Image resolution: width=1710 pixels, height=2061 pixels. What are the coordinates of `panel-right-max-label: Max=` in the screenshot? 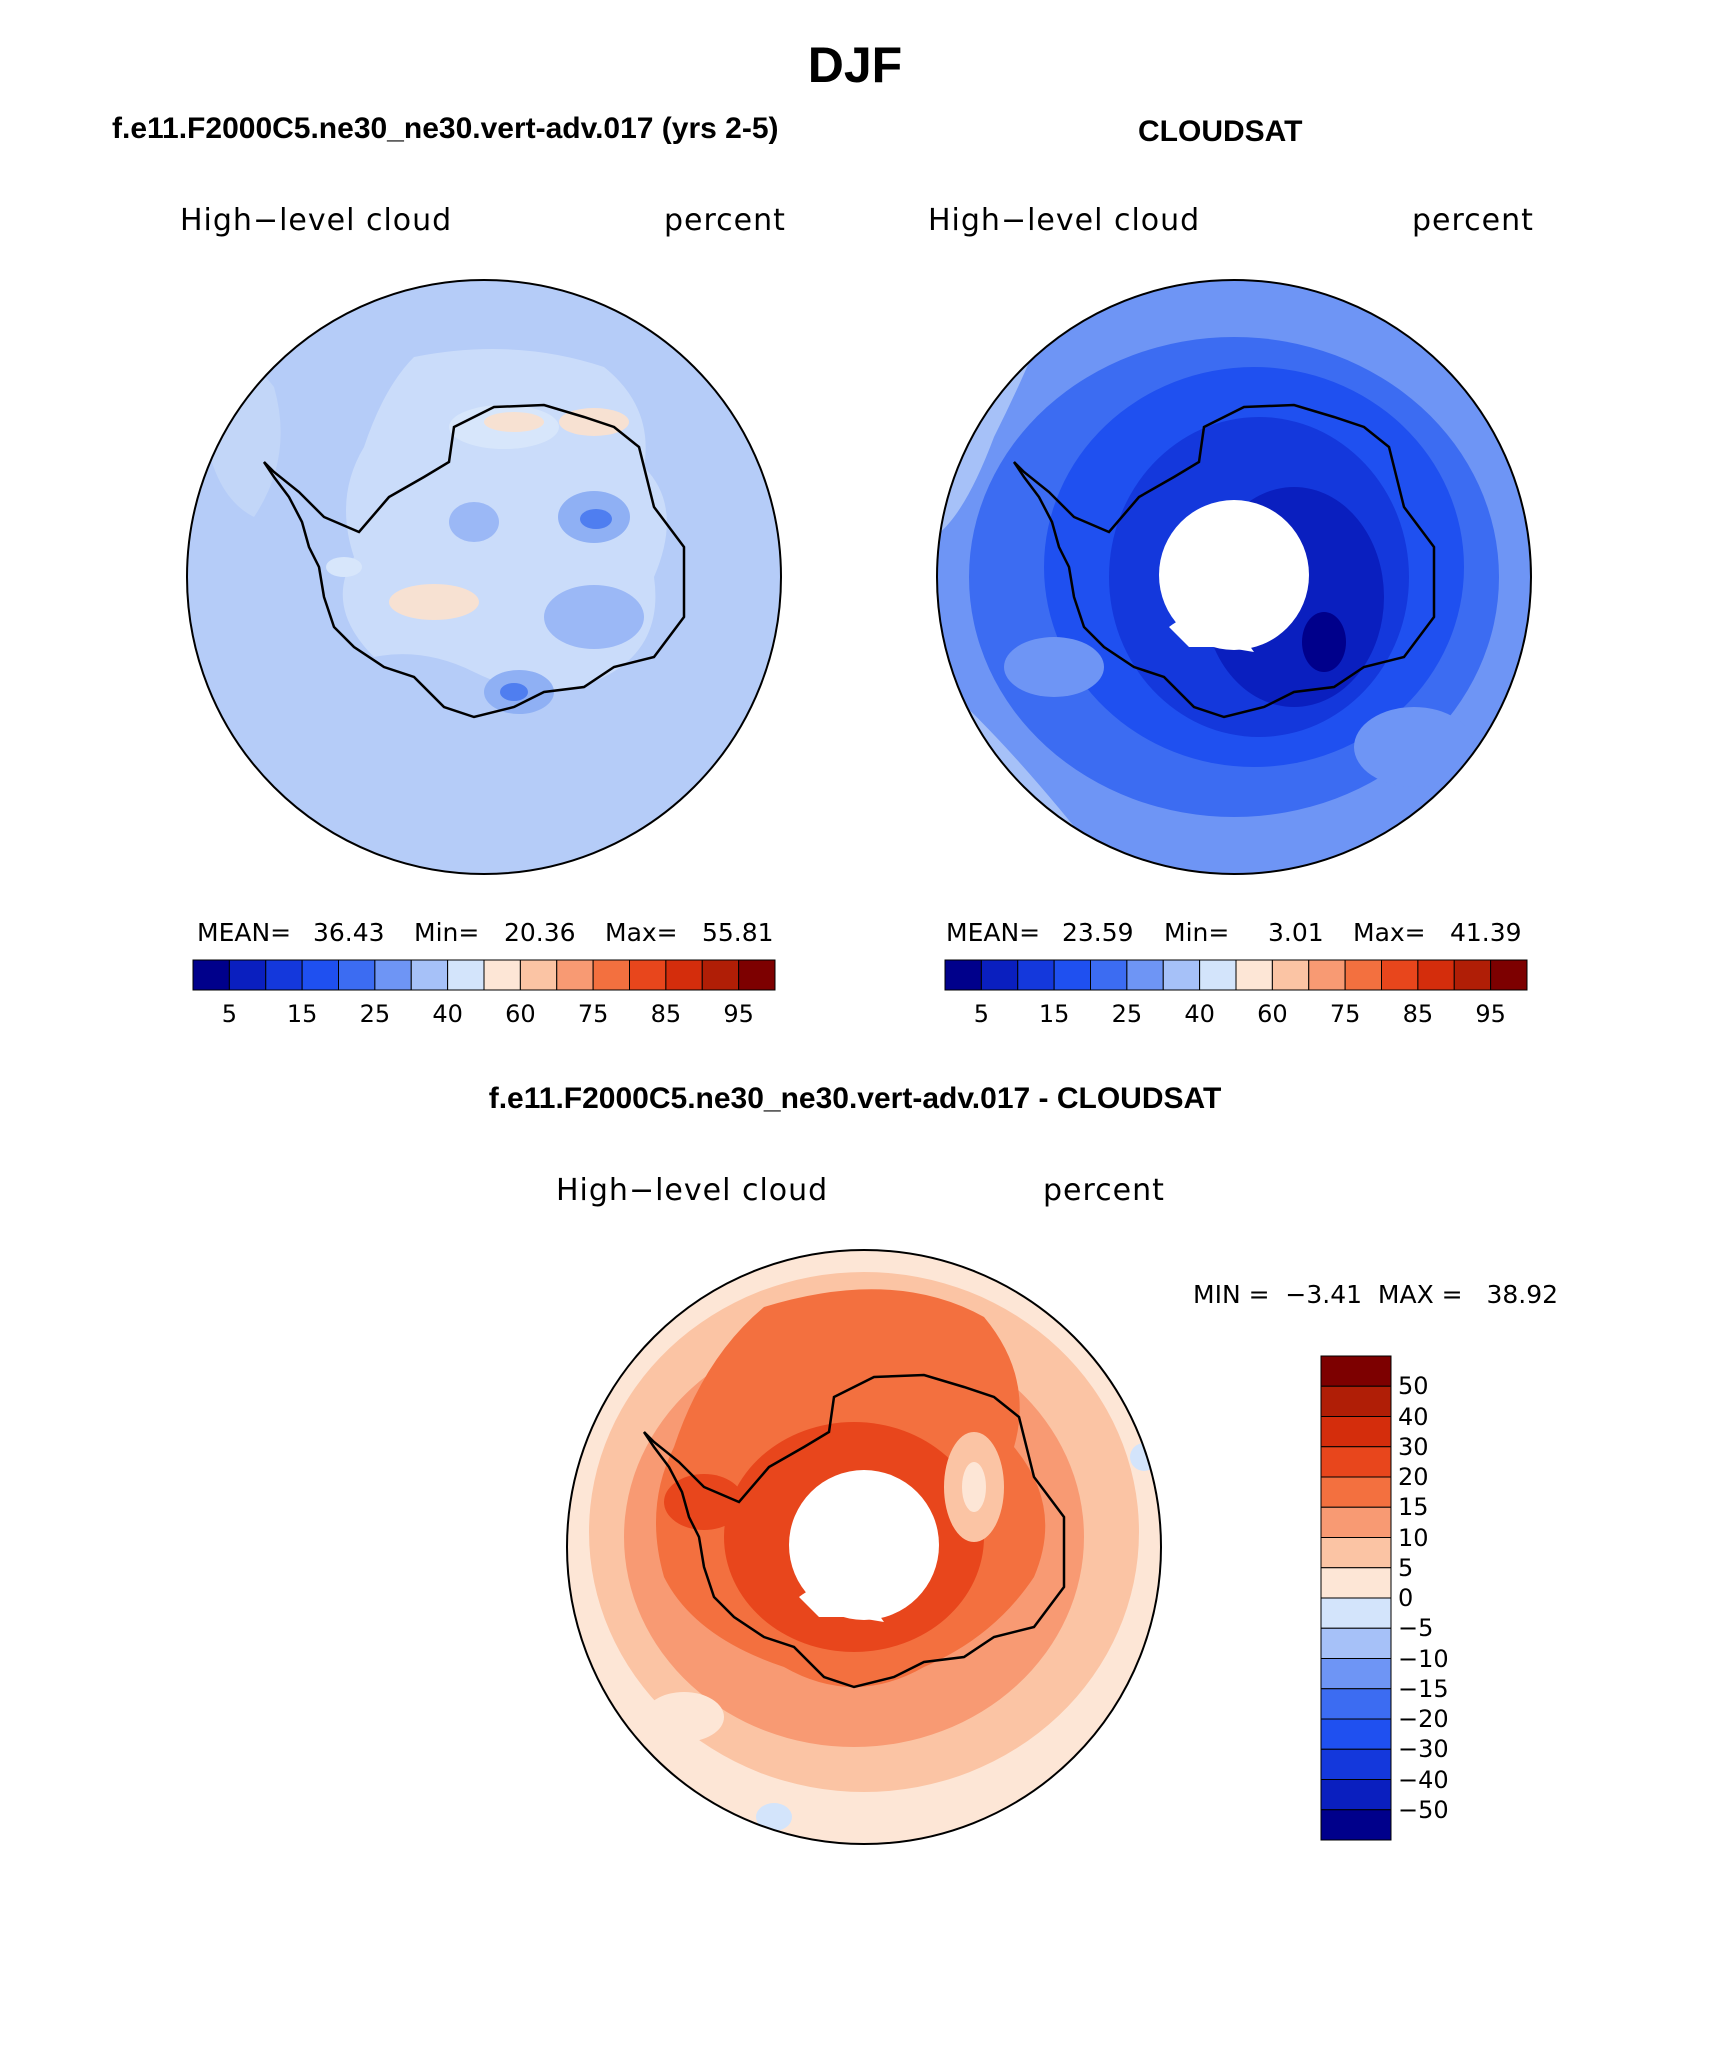 It's located at (1389, 932).